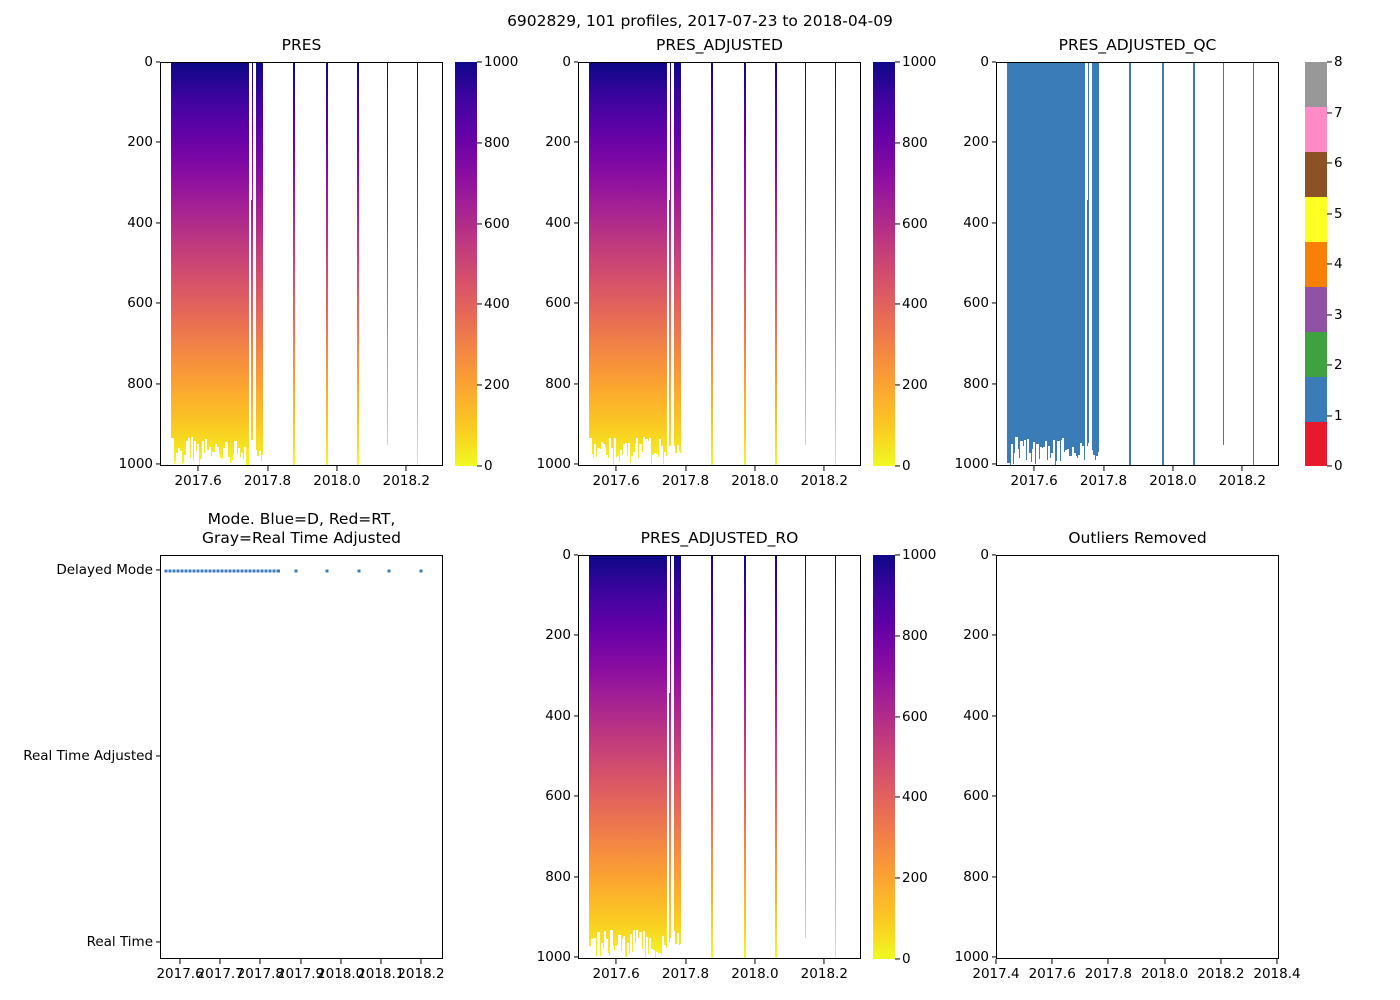 This screenshot has width=1400, height=1000. Describe the element at coordinates (1137, 45) in the screenshot. I see `panel-pres-adjusted-qc-title: PRES_ADJUSTED_QC` at that location.